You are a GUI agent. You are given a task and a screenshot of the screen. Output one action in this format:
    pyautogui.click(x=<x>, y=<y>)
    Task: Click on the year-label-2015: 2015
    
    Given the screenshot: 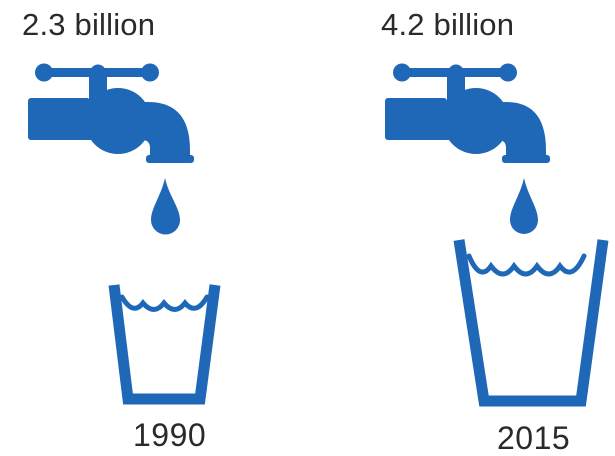 What is the action you would take?
    pyautogui.click(x=534, y=438)
    